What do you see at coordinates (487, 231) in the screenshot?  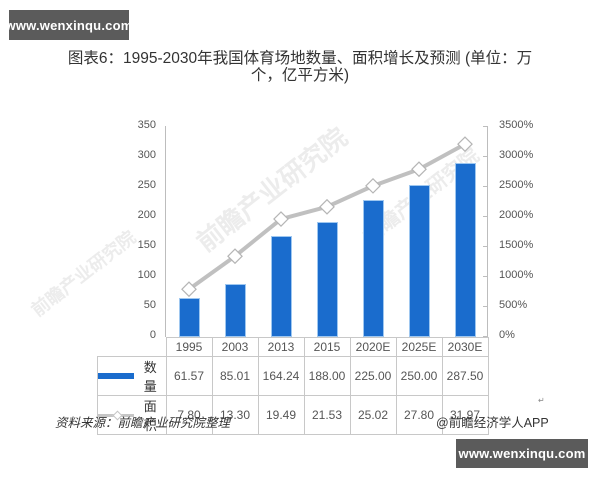 I see `right-axis-line` at bounding box center [487, 231].